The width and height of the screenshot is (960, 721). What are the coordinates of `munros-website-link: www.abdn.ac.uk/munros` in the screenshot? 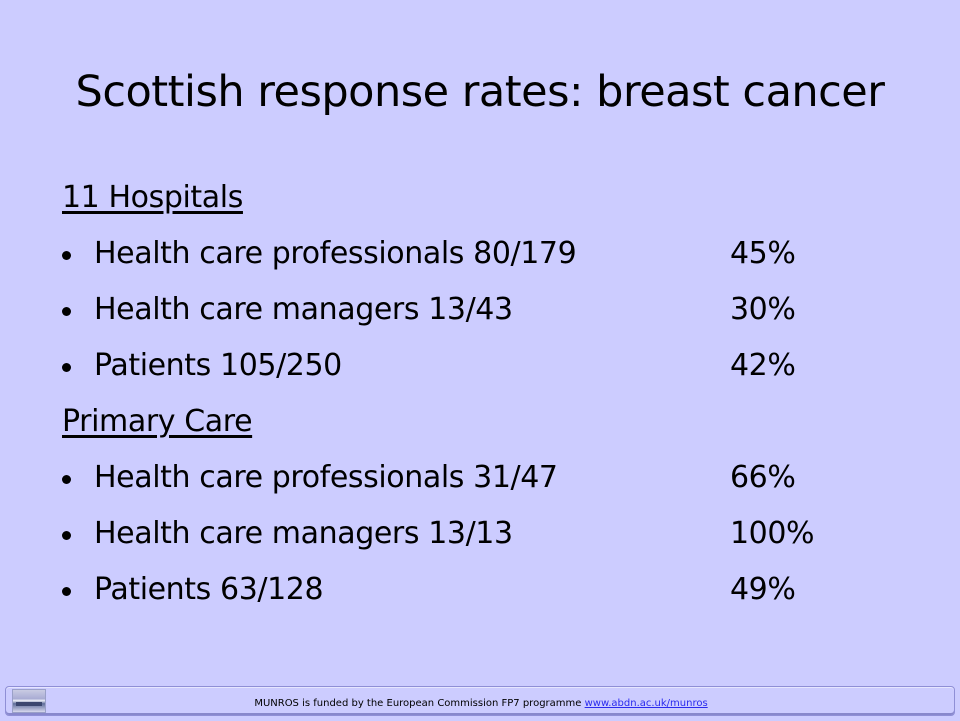 It's located at (646, 703).